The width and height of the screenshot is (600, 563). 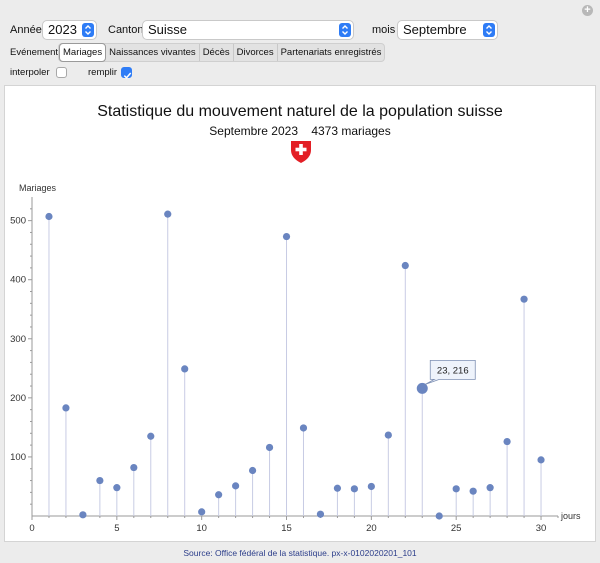 What do you see at coordinates (371, 528) in the screenshot?
I see `x-tick-label: 20` at bounding box center [371, 528].